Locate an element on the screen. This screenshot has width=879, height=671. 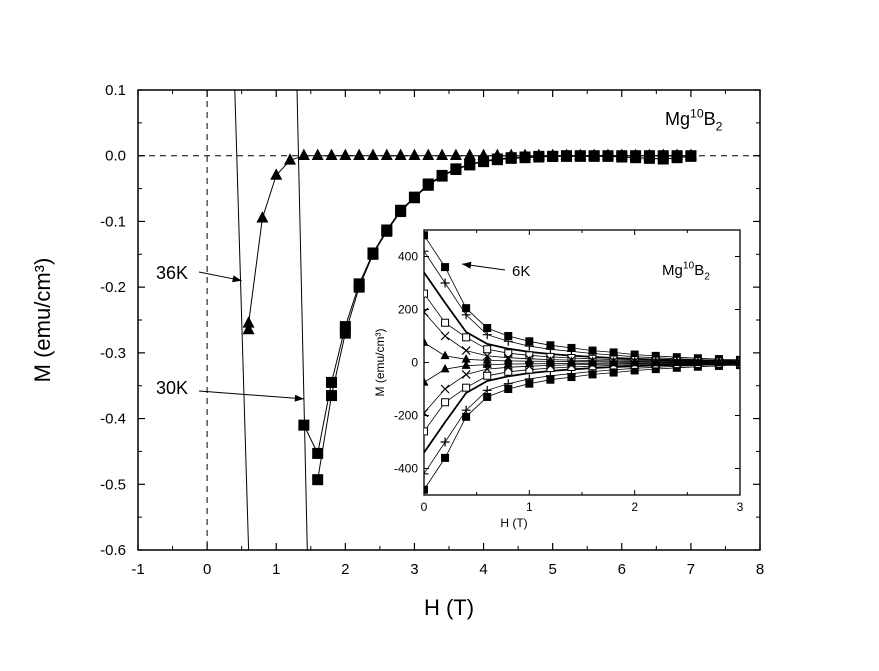
inset-y-tick-label: 400 is located at coordinates (408, 257).